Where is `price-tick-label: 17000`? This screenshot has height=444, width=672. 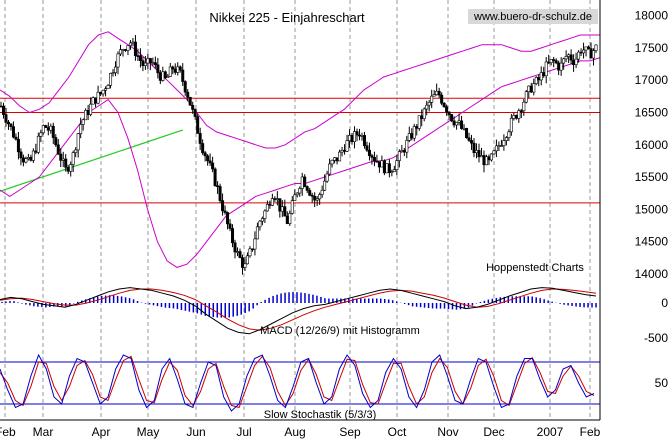 price-tick-label: 17000 is located at coordinates (652, 80).